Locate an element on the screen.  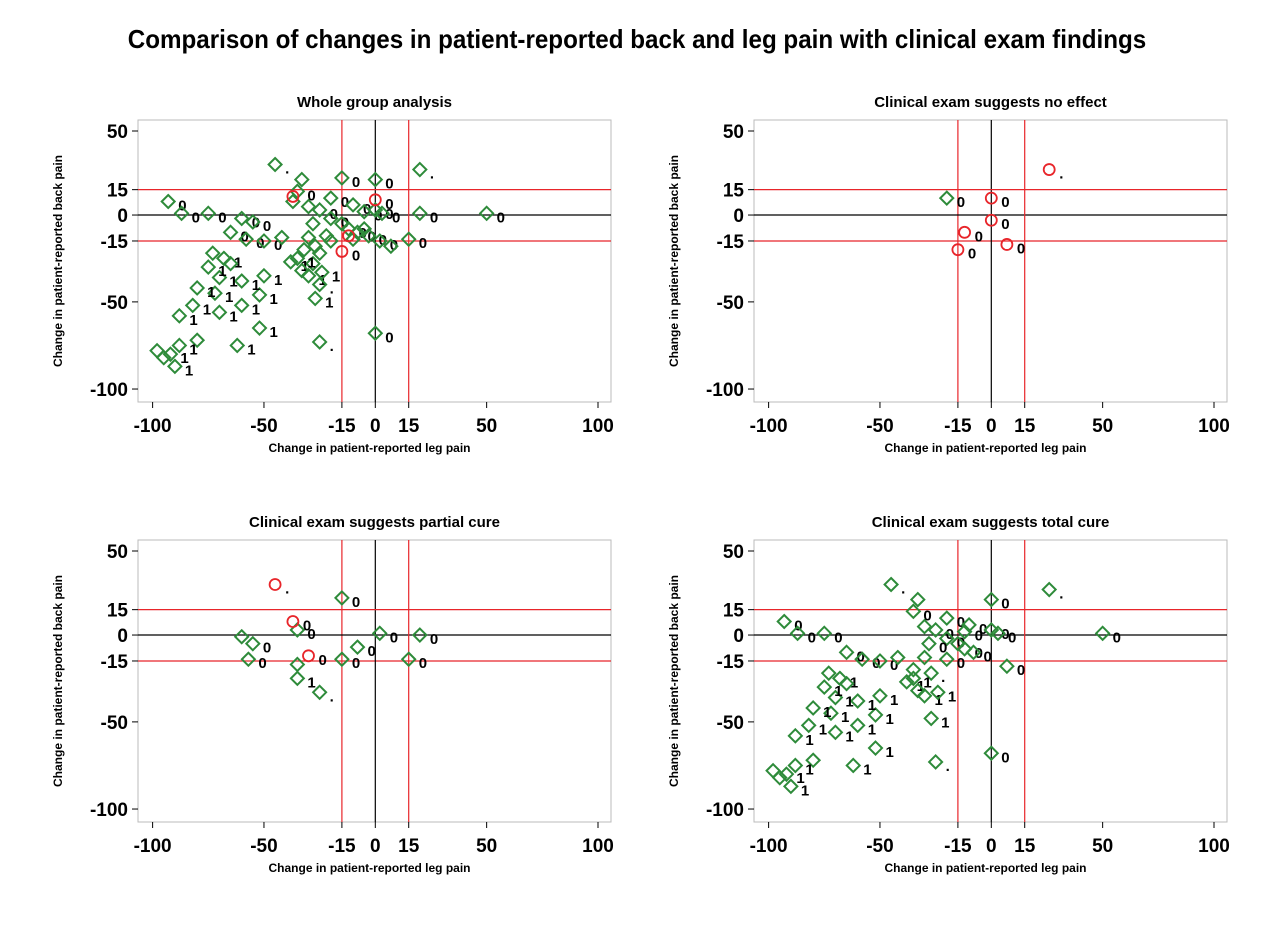
x-tick-label: 15 is located at coordinates (1025, 426).